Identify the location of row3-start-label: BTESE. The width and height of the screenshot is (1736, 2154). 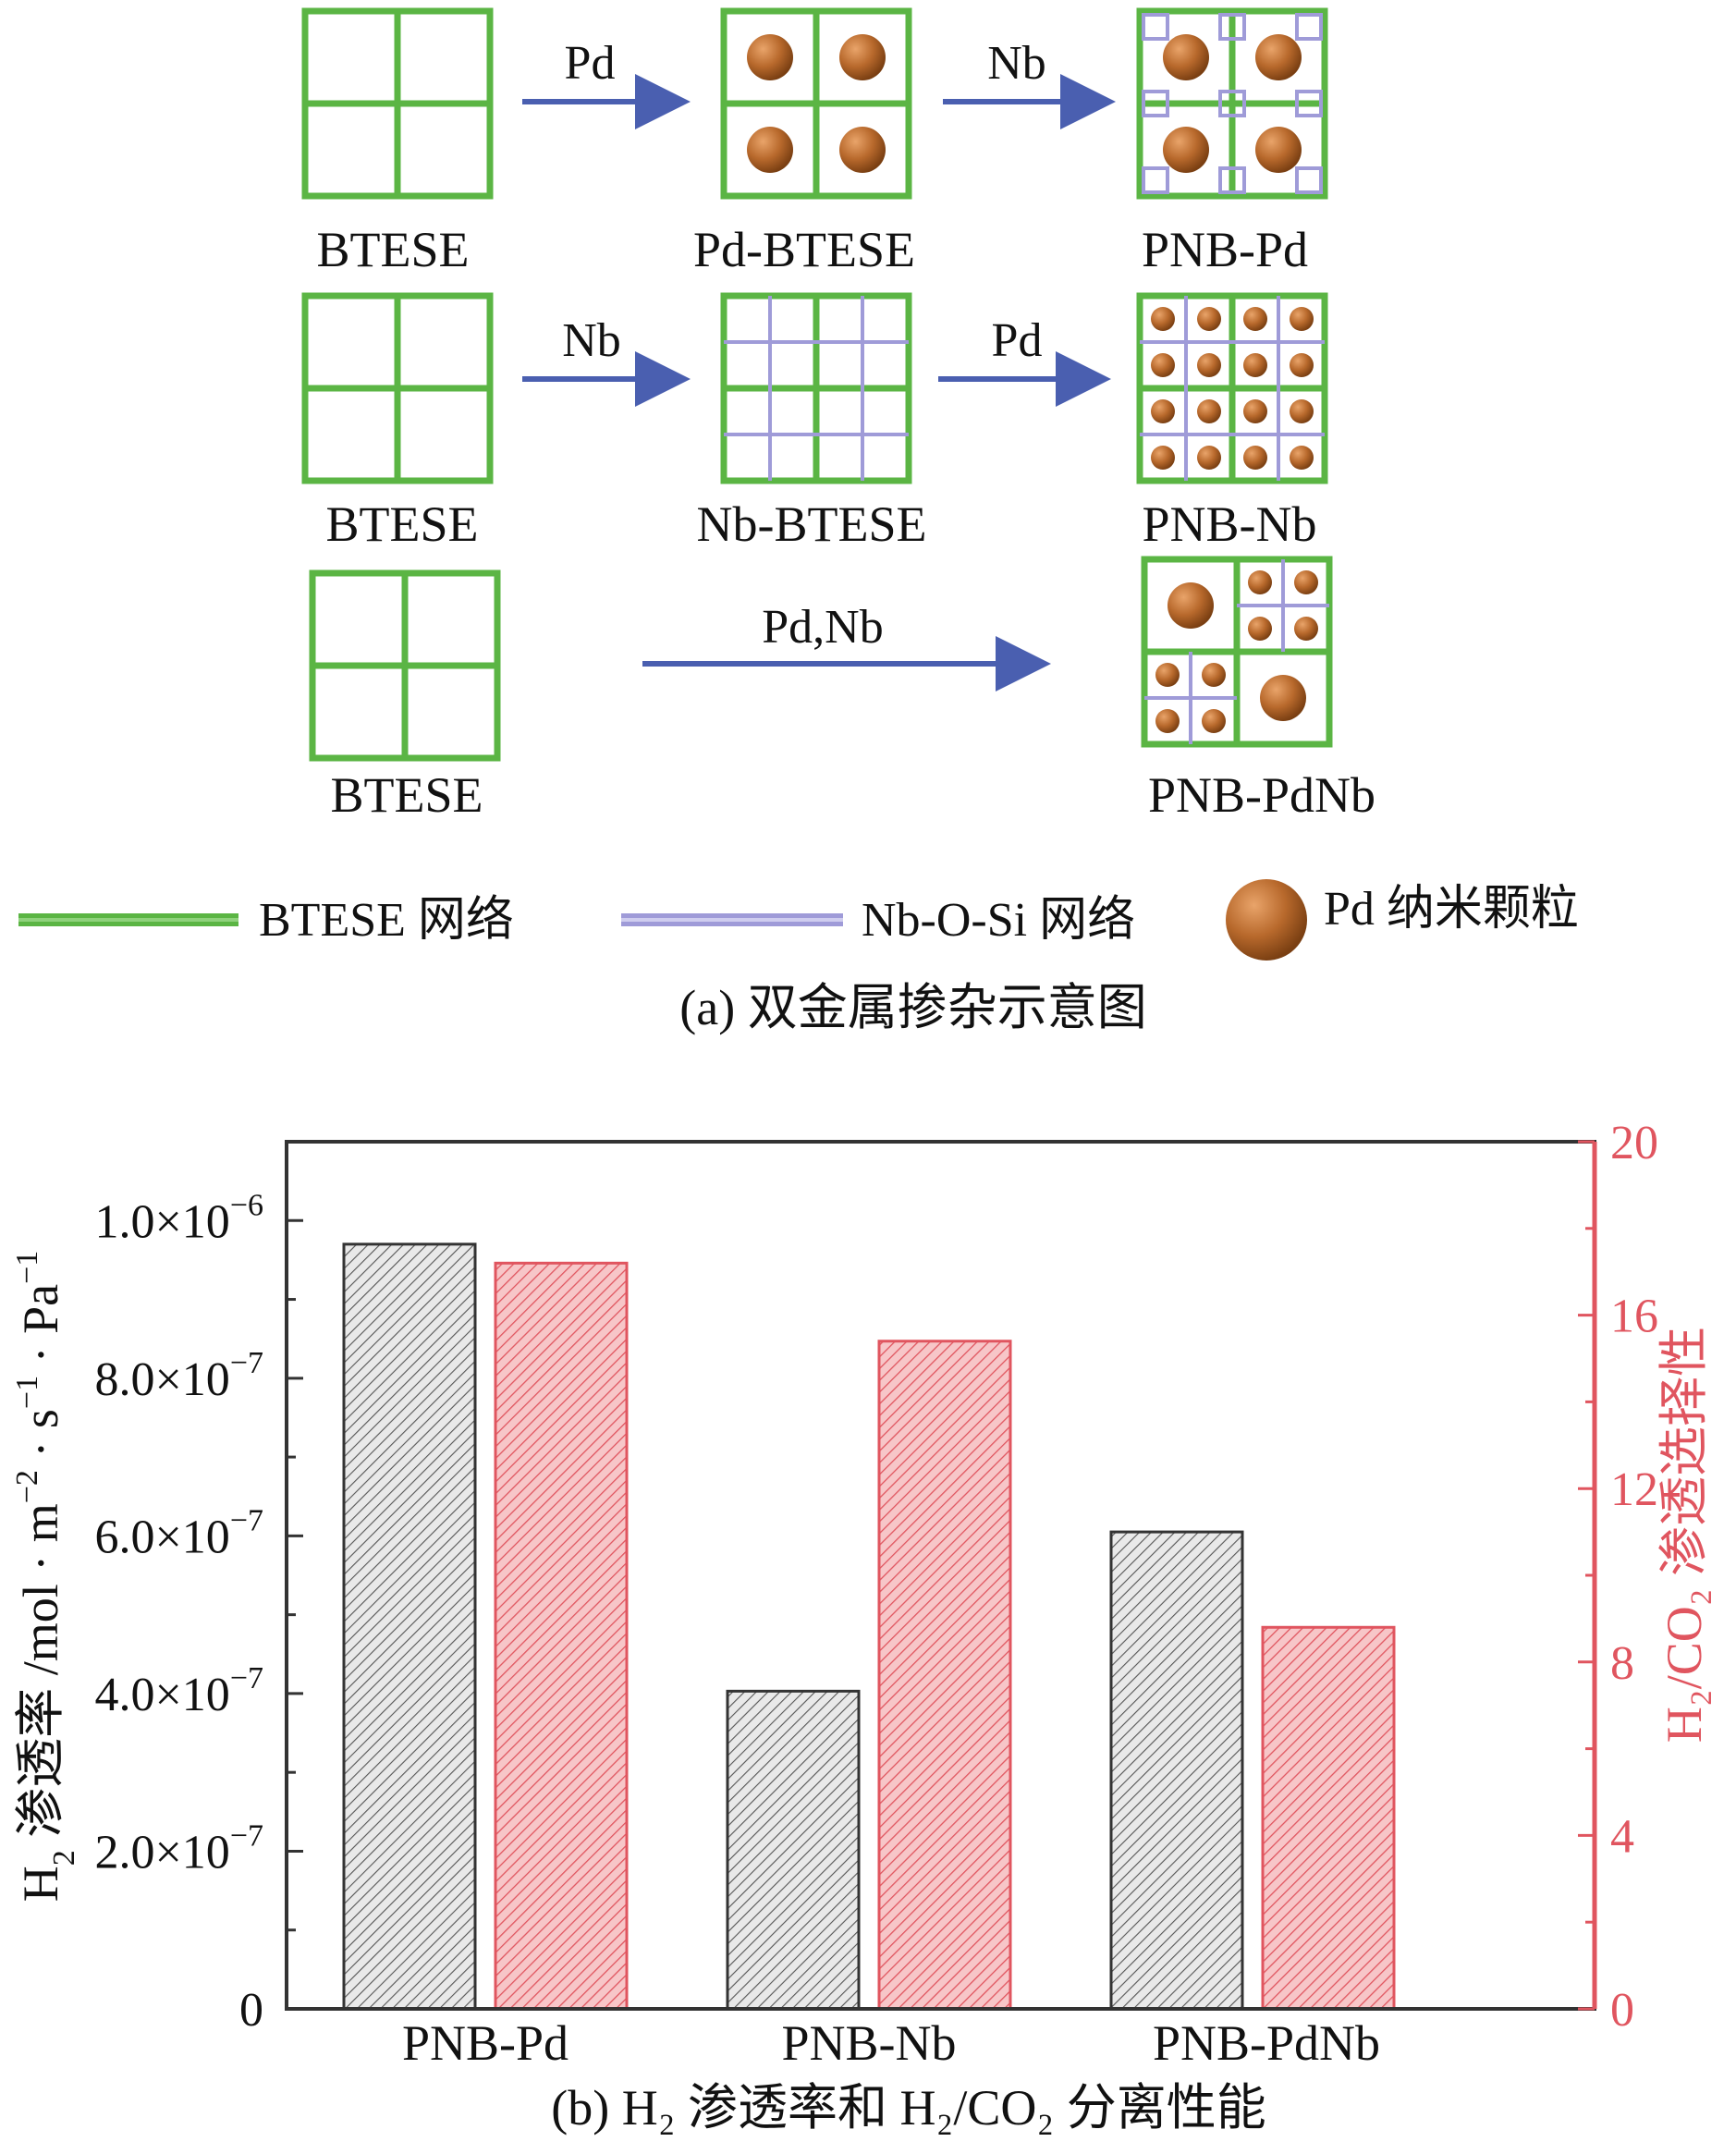
(406, 795).